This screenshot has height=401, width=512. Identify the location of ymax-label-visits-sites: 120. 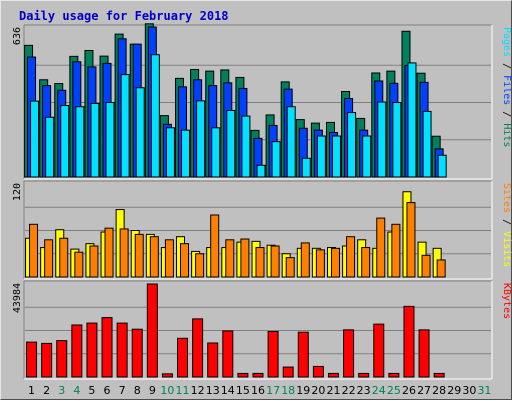
(17, 192).